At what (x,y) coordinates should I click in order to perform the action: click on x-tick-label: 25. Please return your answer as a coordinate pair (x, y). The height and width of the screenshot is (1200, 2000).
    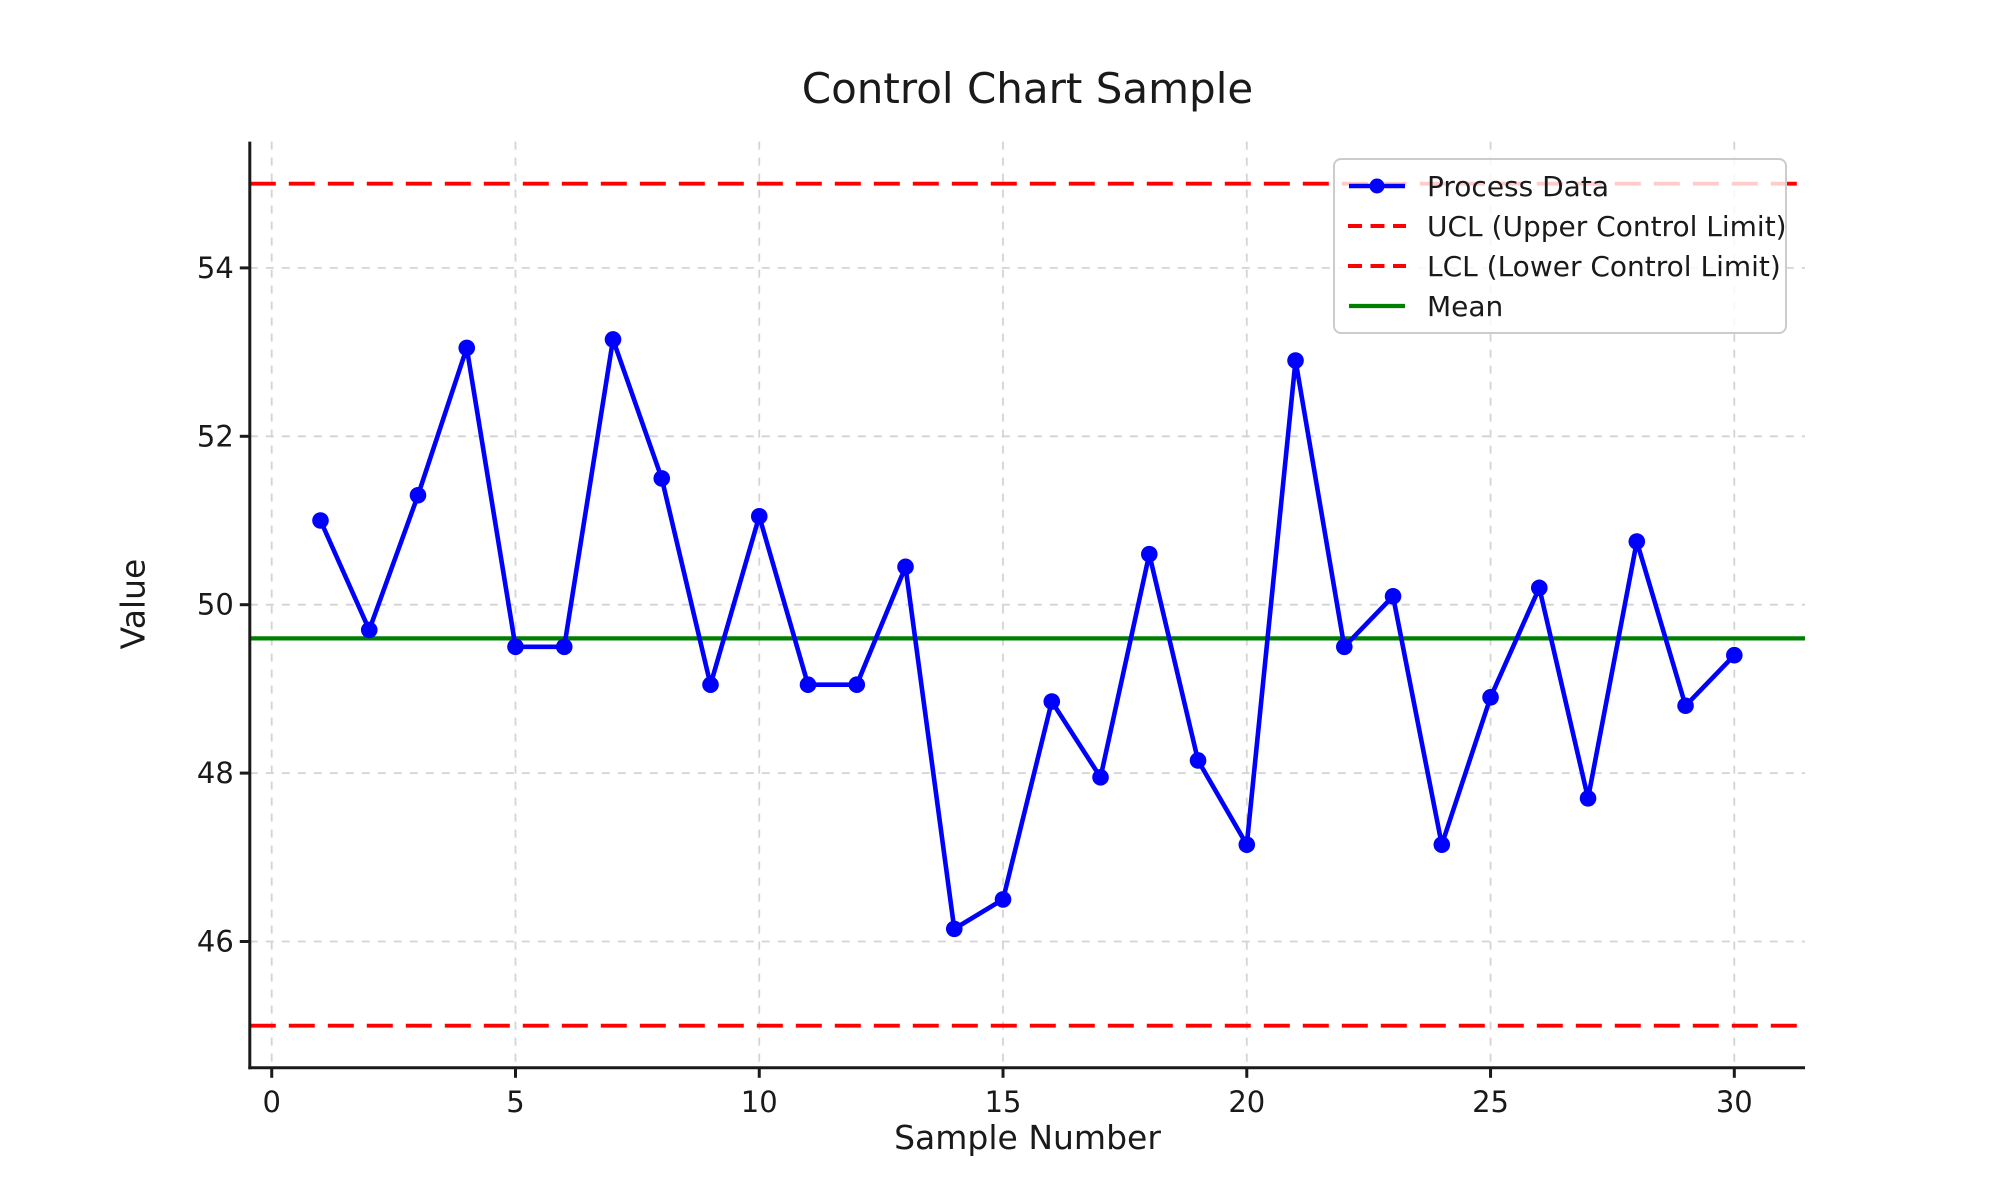
    Looking at the image, I should click on (1490, 1102).